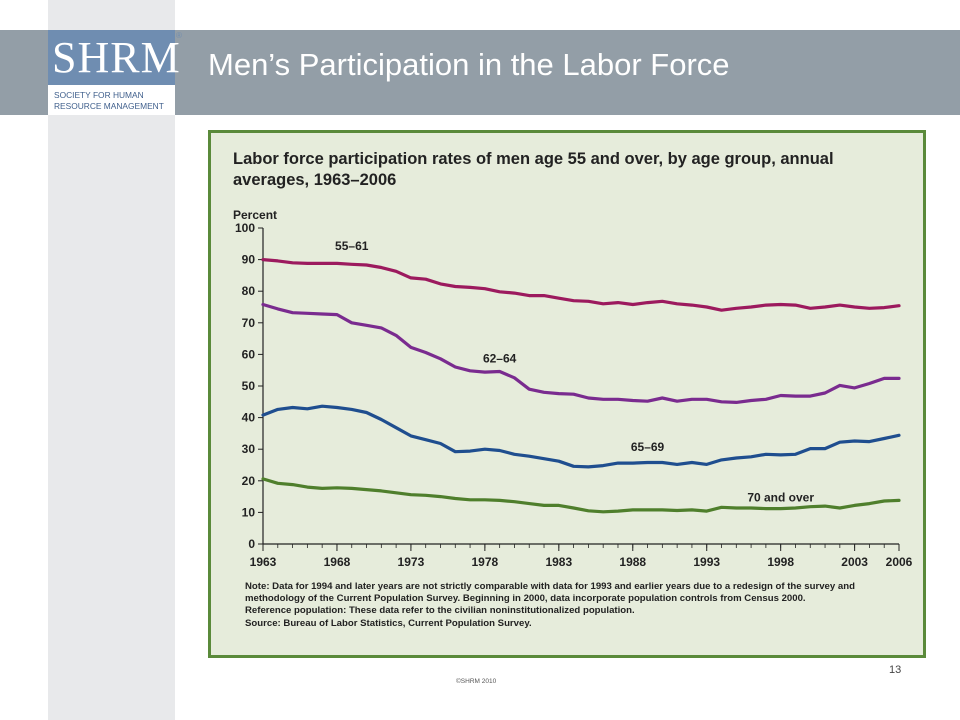 The width and height of the screenshot is (960, 720). What do you see at coordinates (109, 106) in the screenshot?
I see `logo-line-2: RESOURCE MANAGEMENT` at bounding box center [109, 106].